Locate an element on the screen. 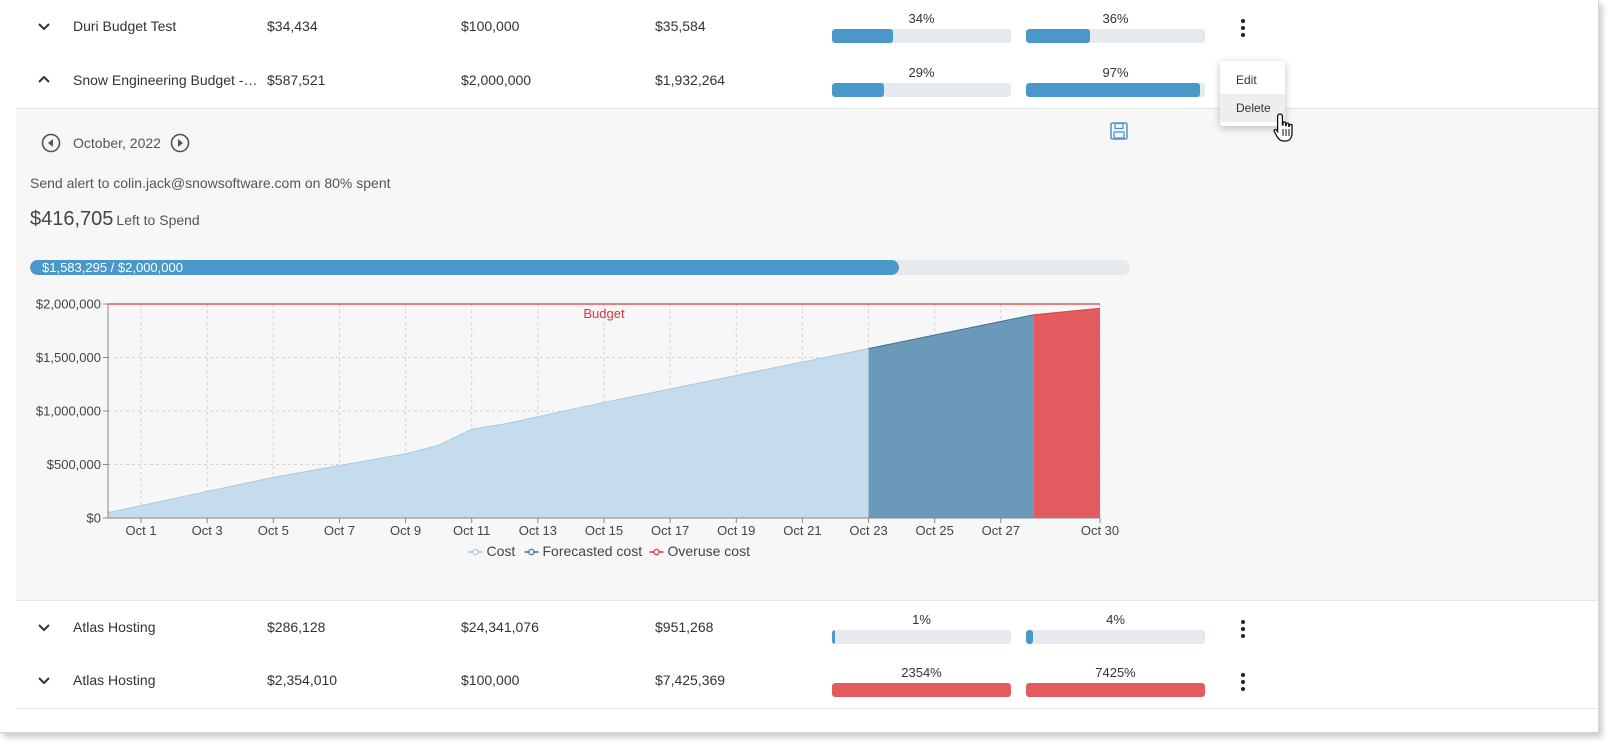 The image size is (1615, 745). x-tick-label: Oct 1 is located at coordinates (141, 530).